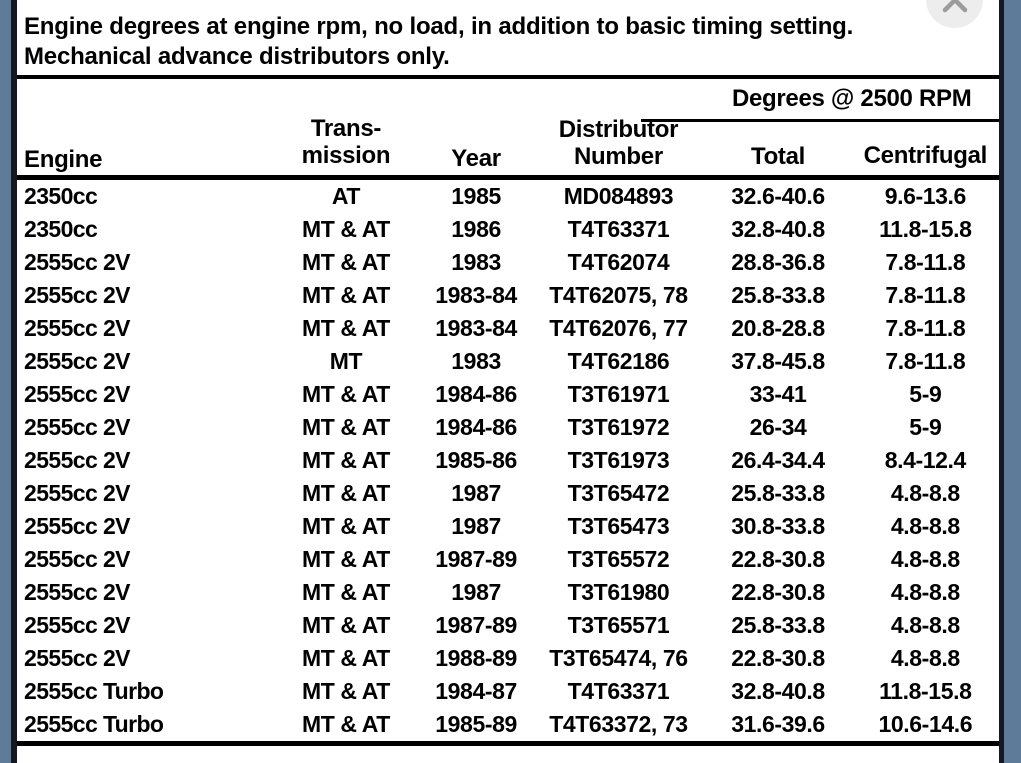 This screenshot has width=1021, height=763. What do you see at coordinates (778, 262) in the screenshot?
I see `cell-total: 28.8-36.8` at bounding box center [778, 262].